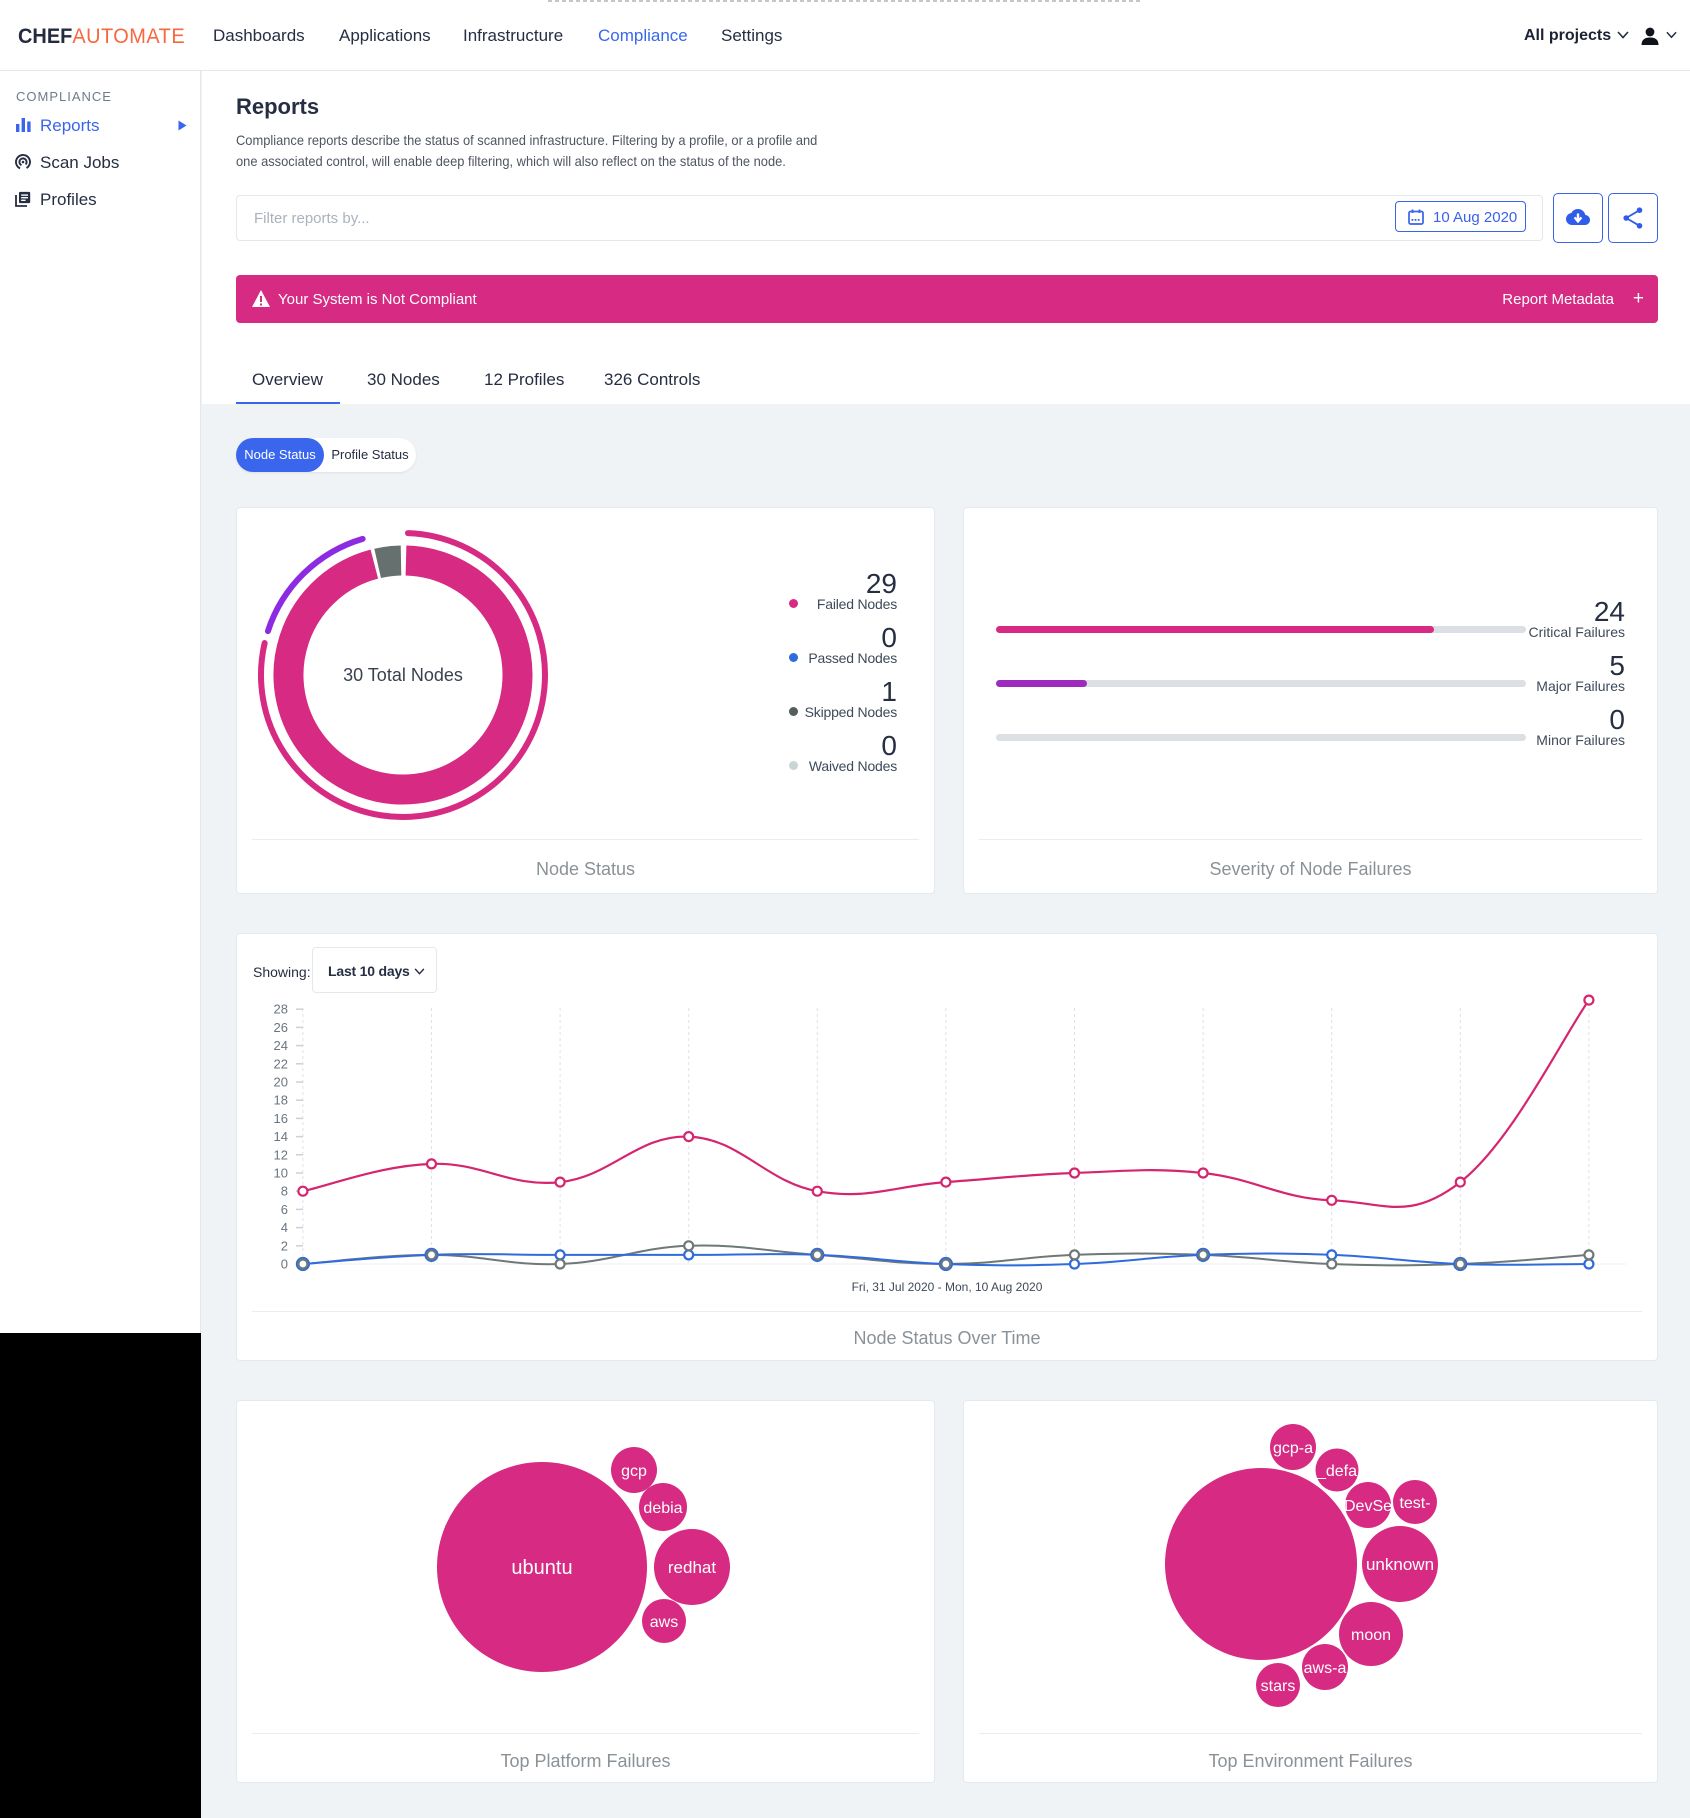 Image resolution: width=1690 pixels, height=1818 pixels. Describe the element at coordinates (284, 1245) in the screenshot. I see `svg-text: 2` at that location.